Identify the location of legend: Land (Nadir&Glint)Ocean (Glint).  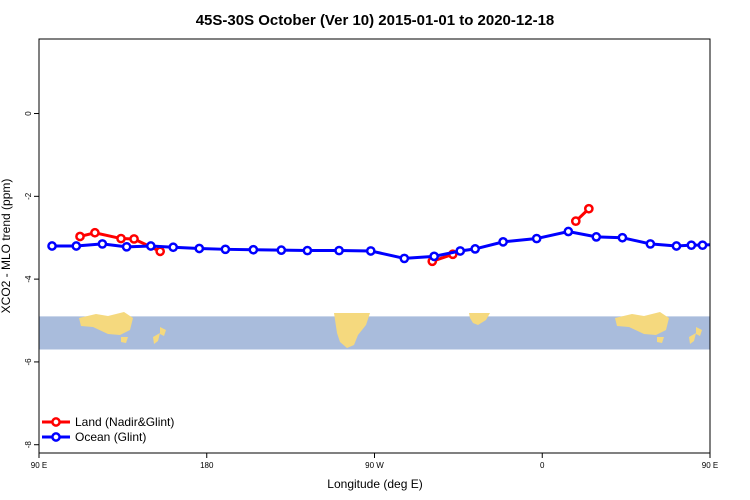
(108, 429).